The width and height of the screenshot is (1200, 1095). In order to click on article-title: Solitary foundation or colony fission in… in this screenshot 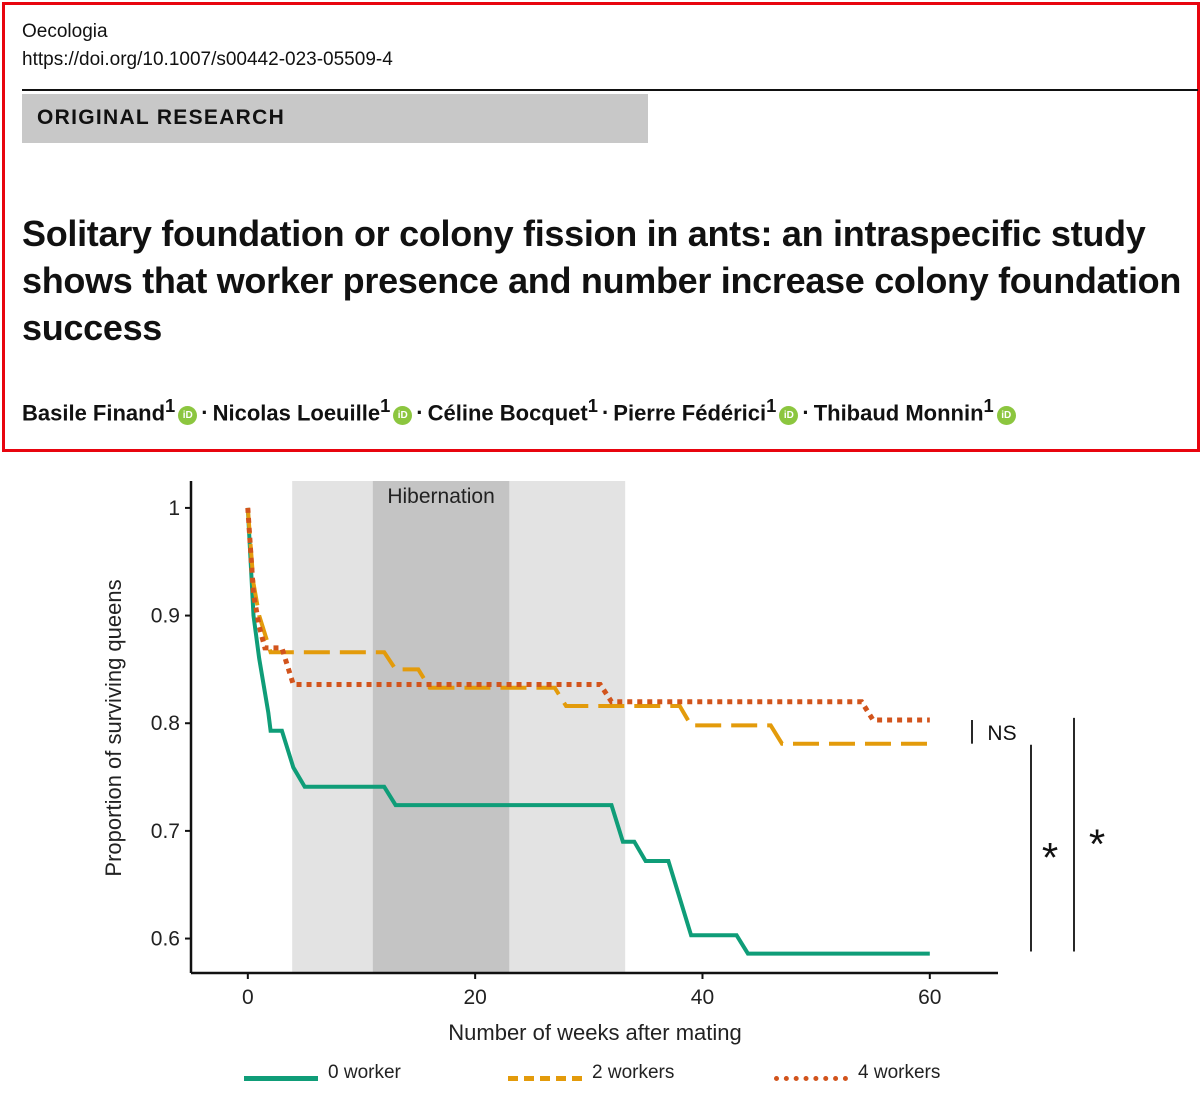, I will do `click(602, 280)`.